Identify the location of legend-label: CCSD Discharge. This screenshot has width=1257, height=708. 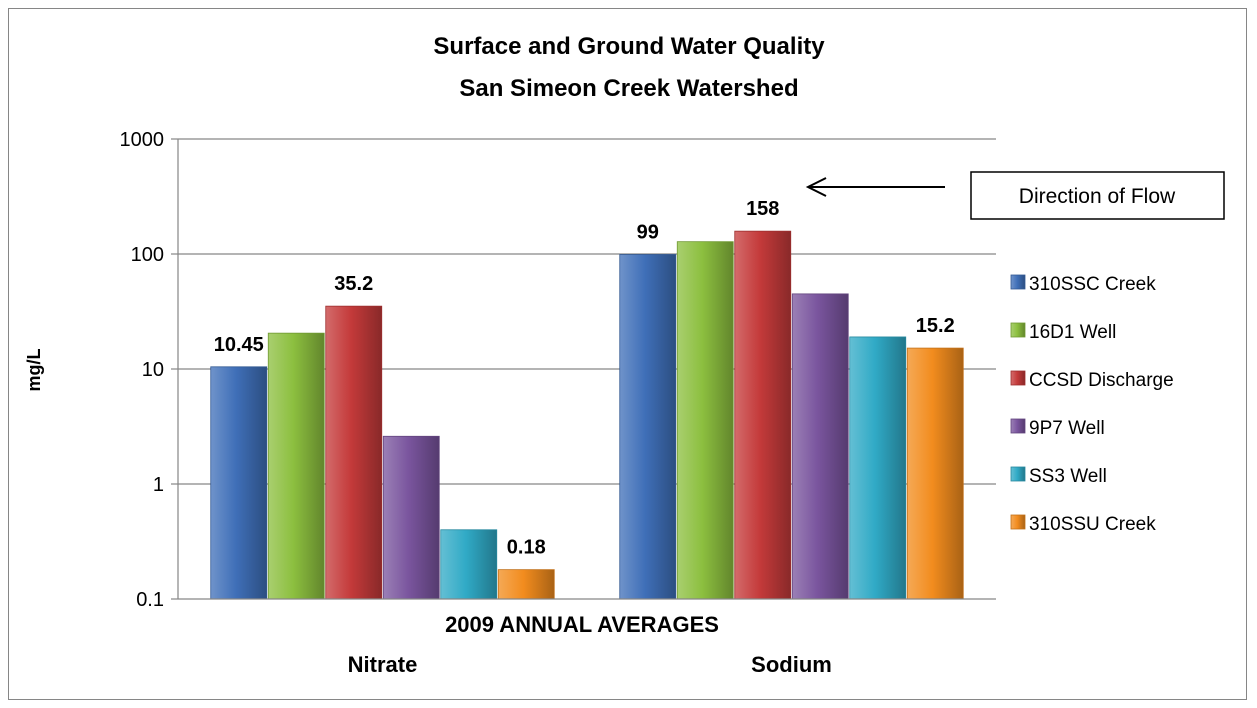
(1101, 380).